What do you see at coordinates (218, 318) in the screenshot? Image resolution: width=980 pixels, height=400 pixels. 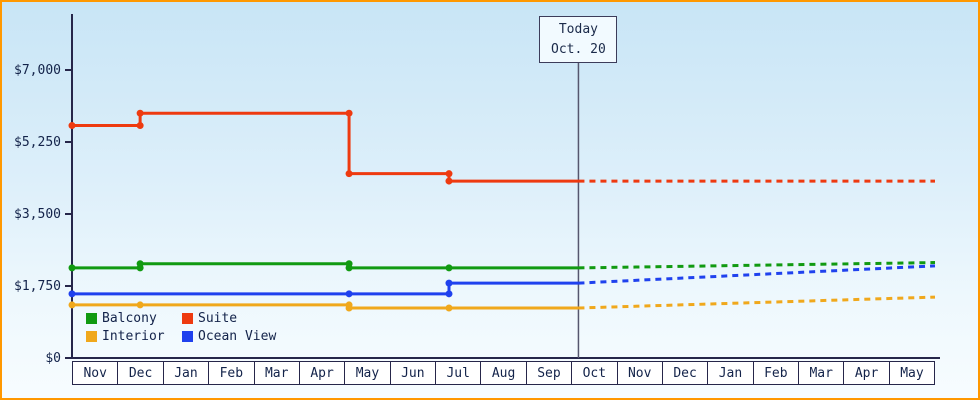 I see `legend-label: Suite` at bounding box center [218, 318].